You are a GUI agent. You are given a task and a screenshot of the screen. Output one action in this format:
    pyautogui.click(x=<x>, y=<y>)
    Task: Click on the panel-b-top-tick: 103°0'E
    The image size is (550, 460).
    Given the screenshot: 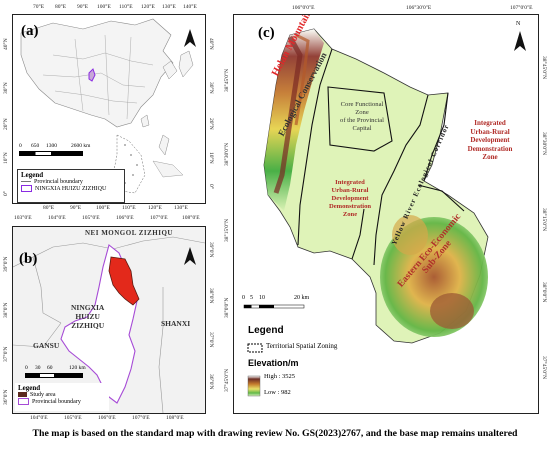 What is the action you would take?
    pyautogui.click(x=23, y=218)
    